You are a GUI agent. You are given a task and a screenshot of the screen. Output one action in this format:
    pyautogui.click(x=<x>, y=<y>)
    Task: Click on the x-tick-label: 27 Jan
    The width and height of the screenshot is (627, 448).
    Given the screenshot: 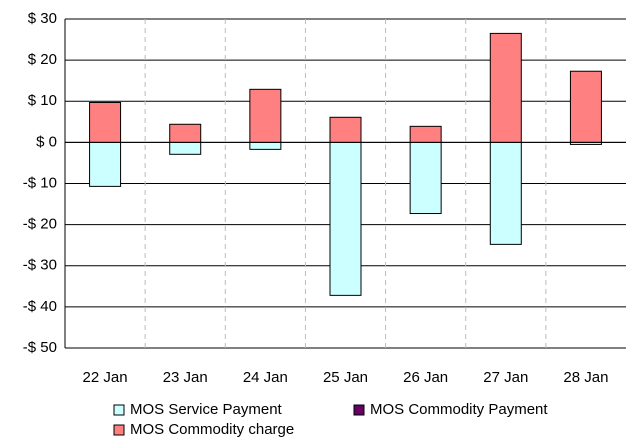 What is the action you would take?
    pyautogui.click(x=505, y=377)
    